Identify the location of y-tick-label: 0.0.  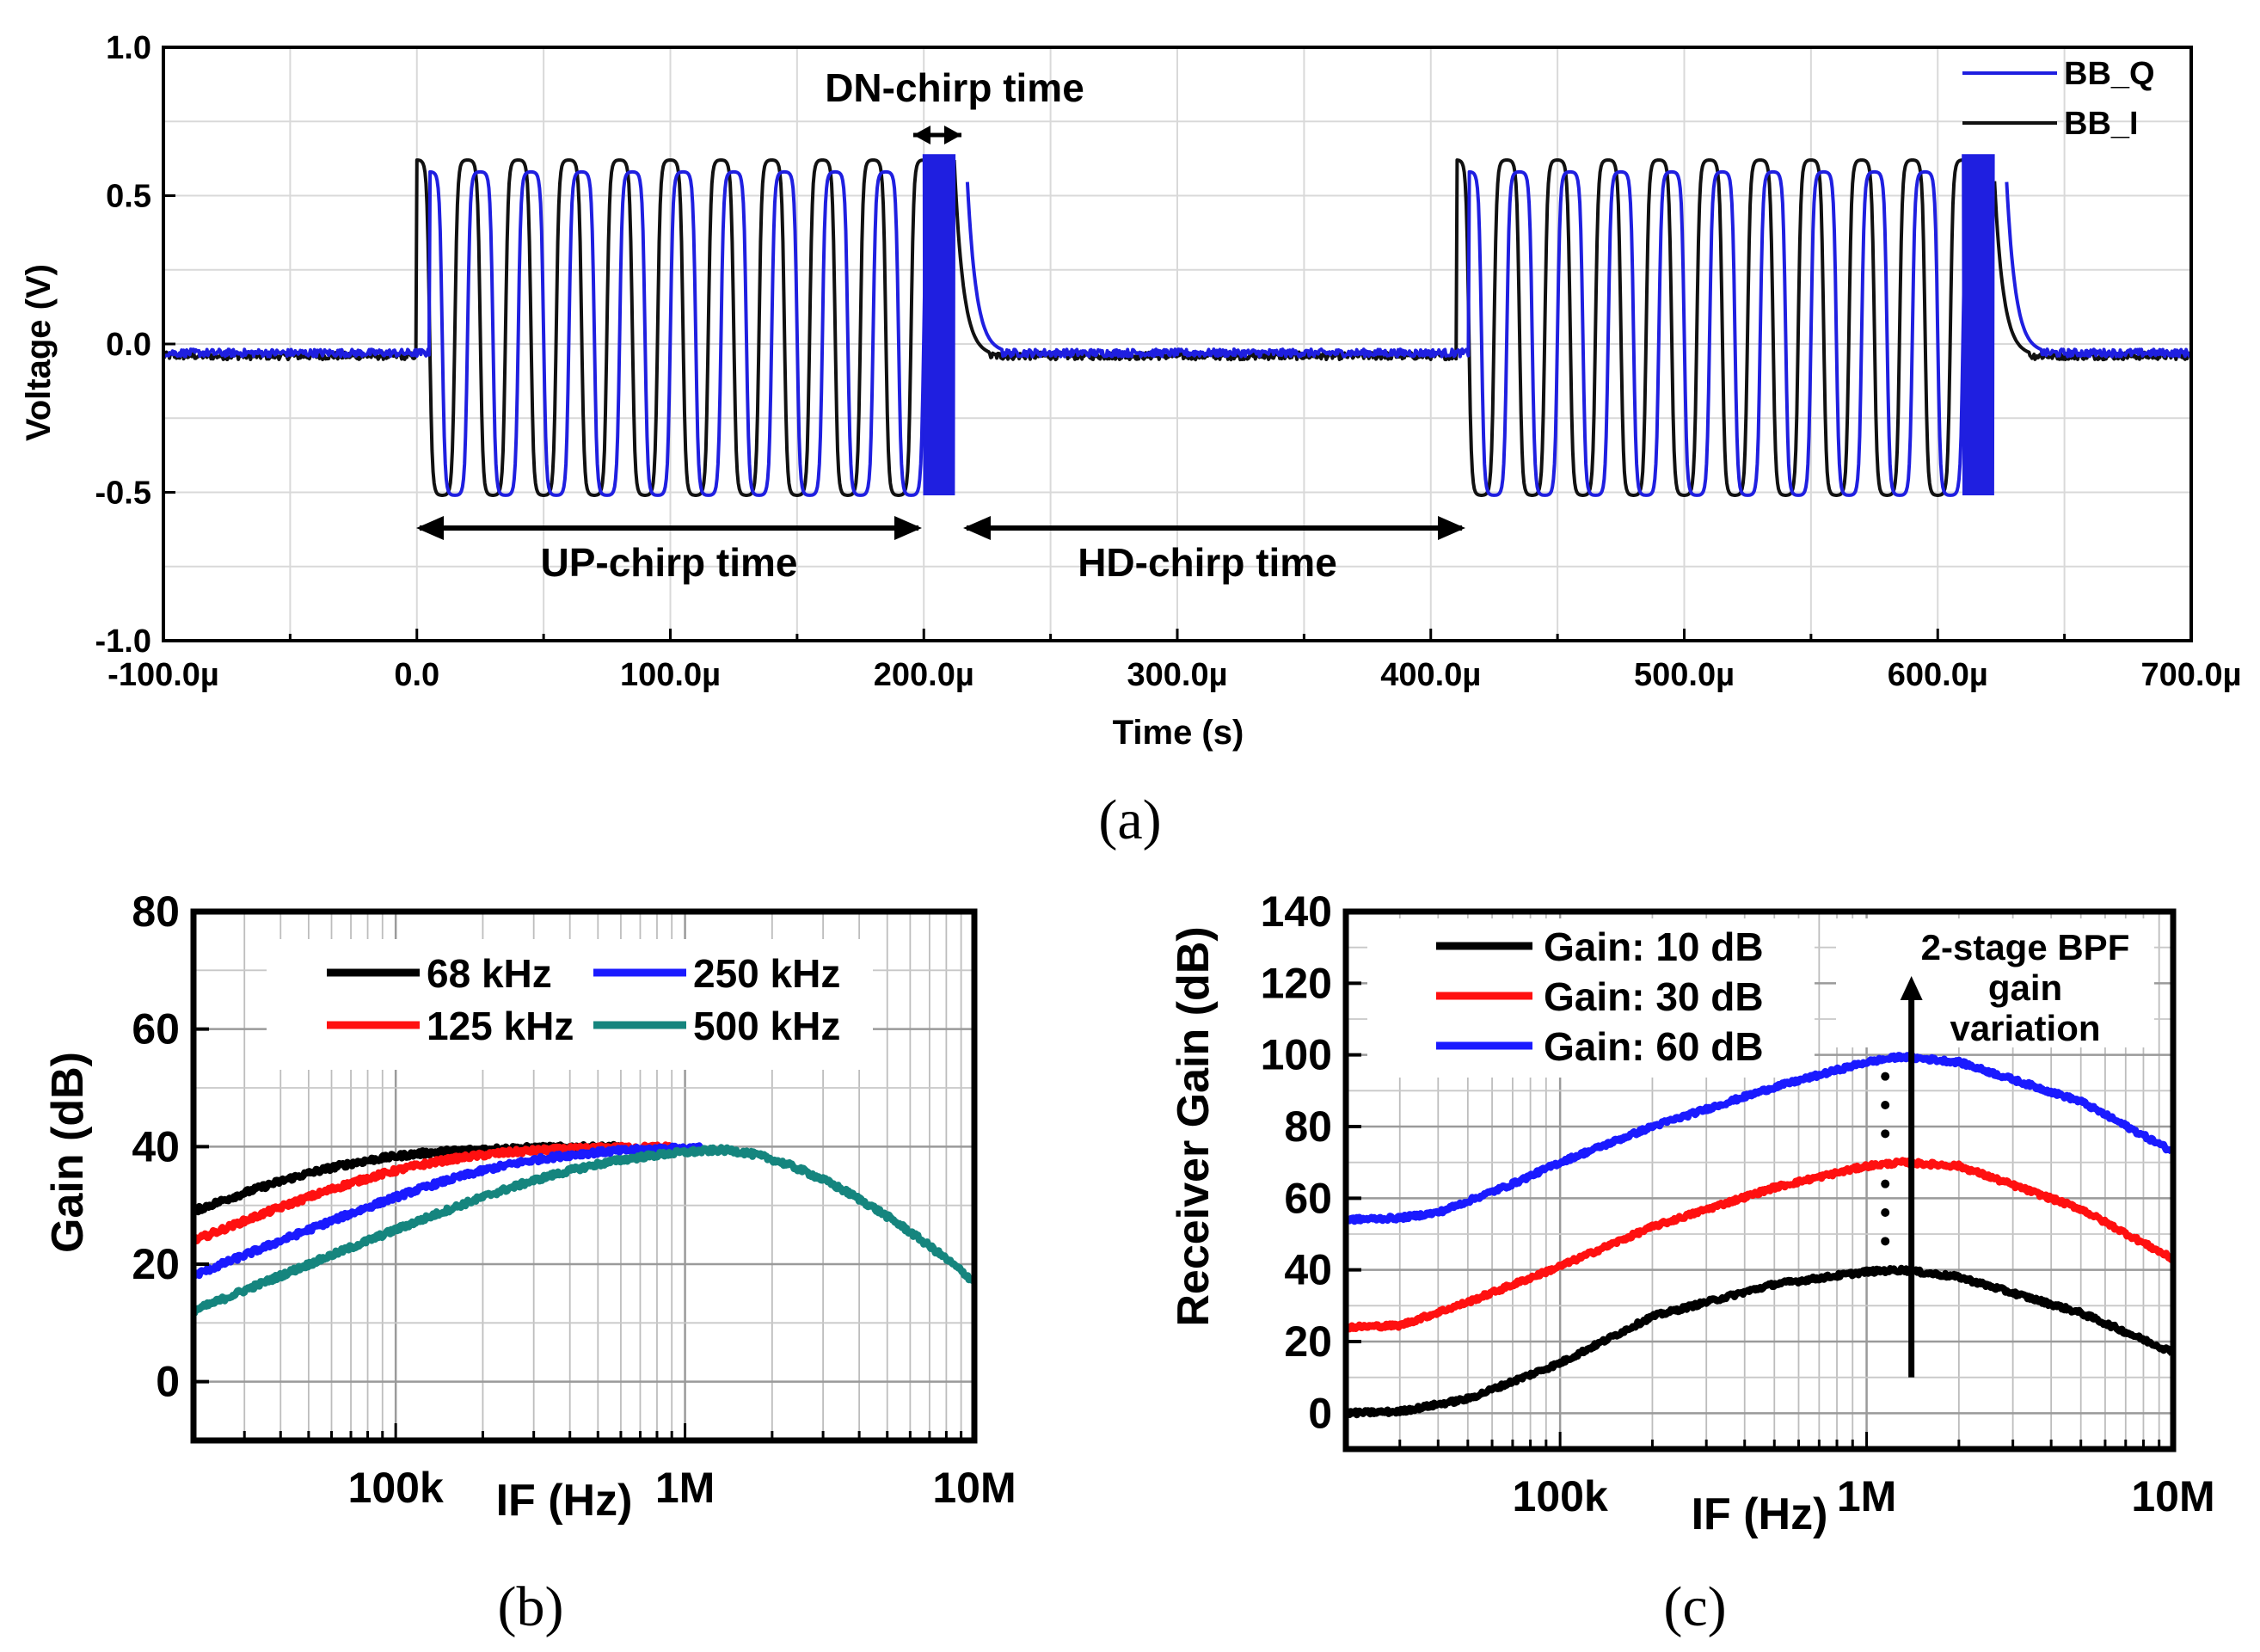
(128, 345).